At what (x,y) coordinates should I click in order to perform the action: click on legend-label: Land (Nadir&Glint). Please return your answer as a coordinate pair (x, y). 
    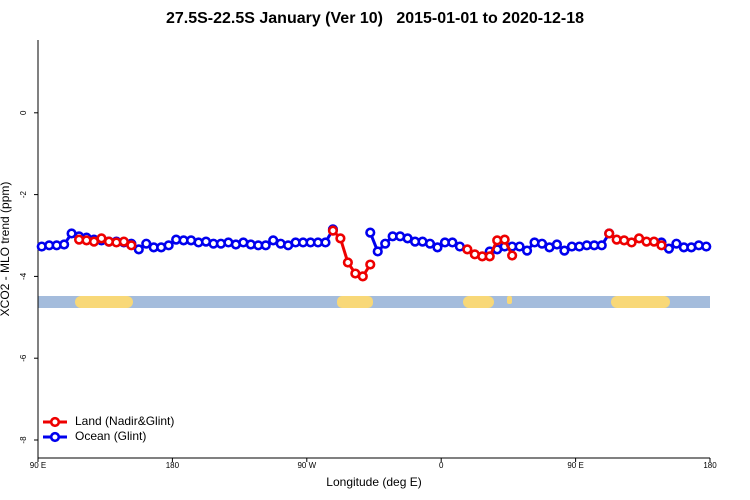
    Looking at the image, I should click on (124, 421).